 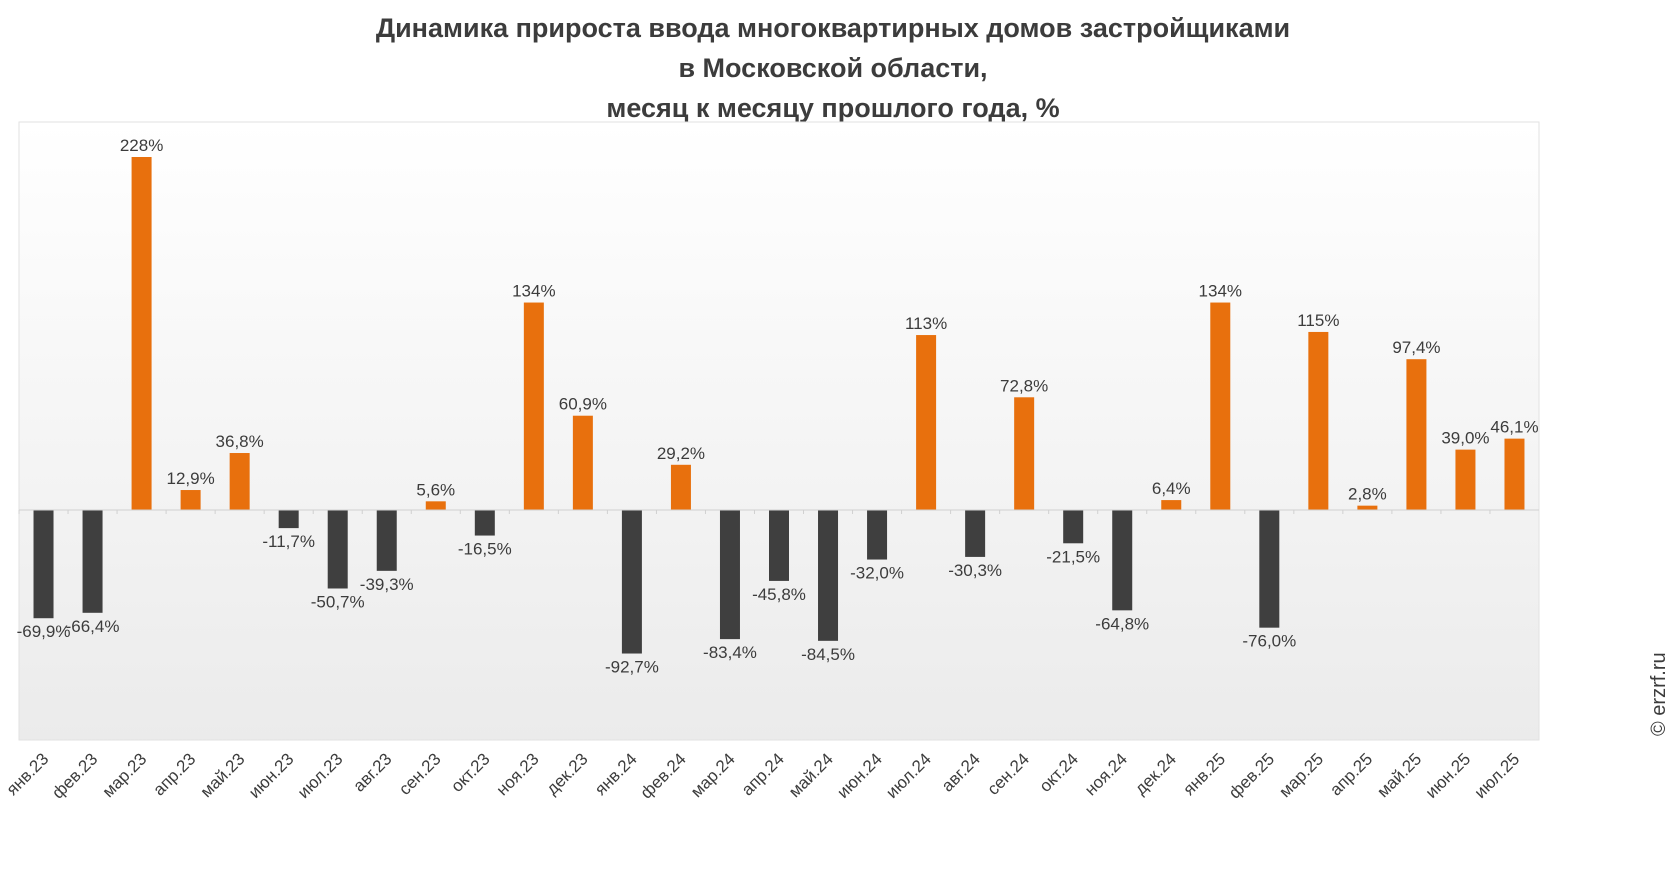 What do you see at coordinates (1251, 775) in the screenshot?
I see `x-tick-label-фев.25: фев.25` at bounding box center [1251, 775].